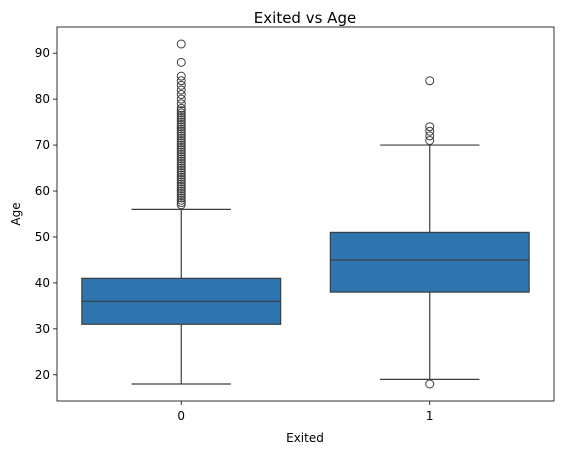 The image size is (562, 455). What do you see at coordinates (430, 416) in the screenshot?
I see `x-tick-label: 1` at bounding box center [430, 416].